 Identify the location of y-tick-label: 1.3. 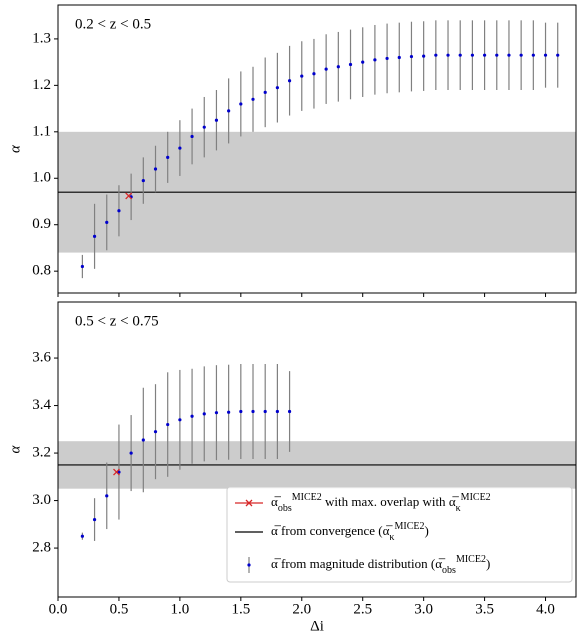
(41, 38).